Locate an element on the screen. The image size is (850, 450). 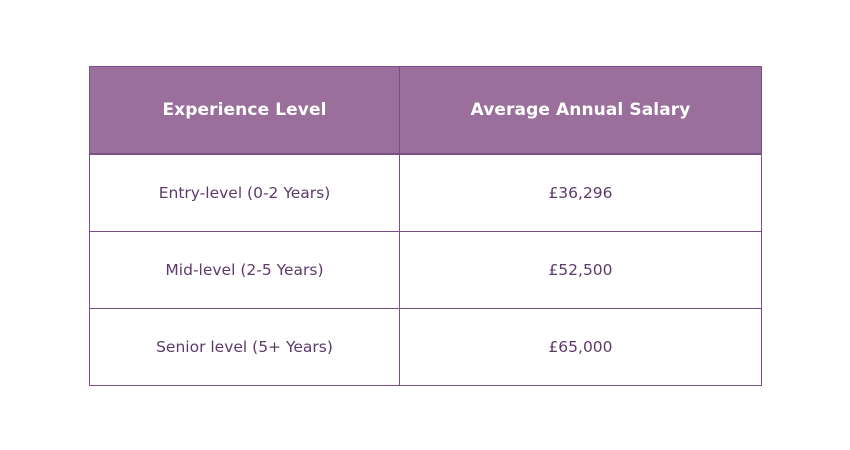
header-average-annual-salary: Average Annual Salary is located at coordinates (580, 110).